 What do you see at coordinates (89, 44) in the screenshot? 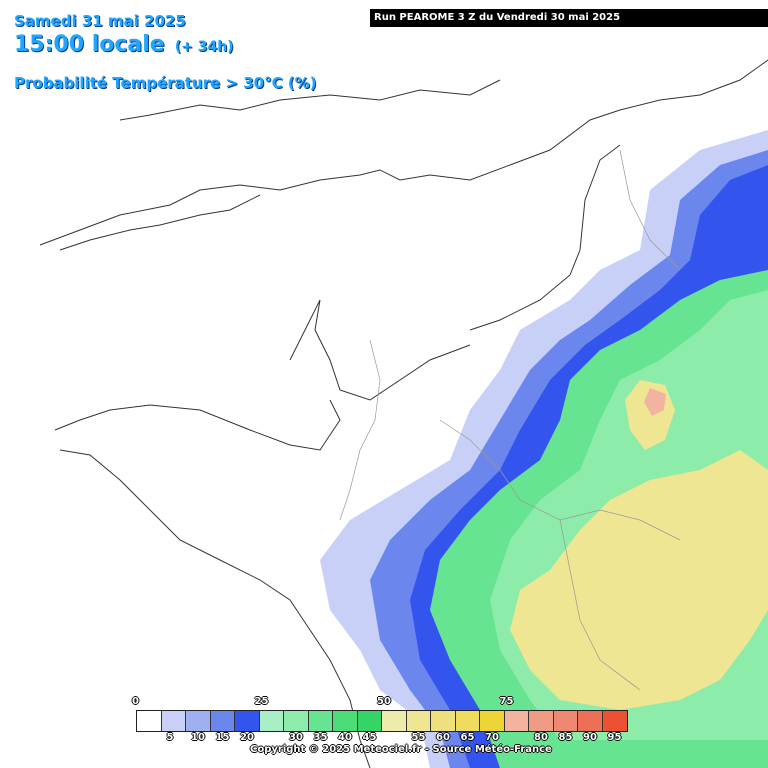
I see `forecast-time-label: 15:00 locale` at bounding box center [89, 44].